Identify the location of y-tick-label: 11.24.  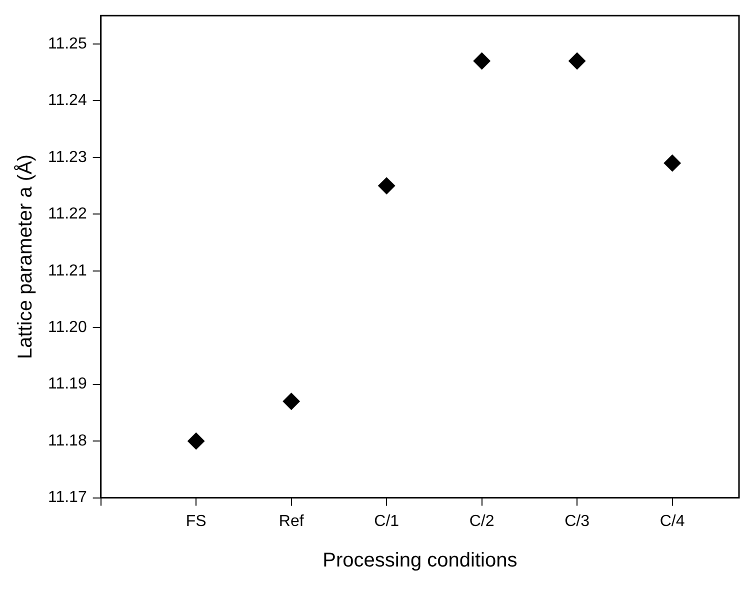
(67, 101).